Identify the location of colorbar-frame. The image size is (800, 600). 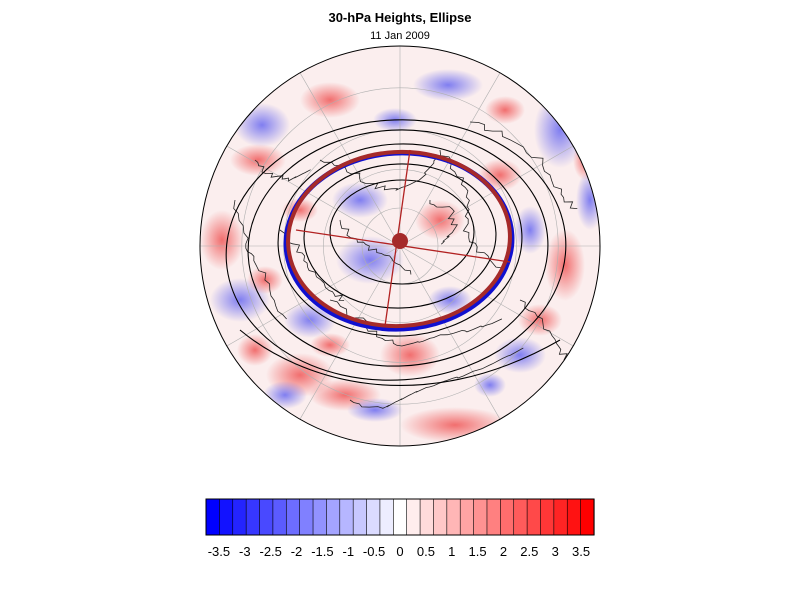
(400, 517).